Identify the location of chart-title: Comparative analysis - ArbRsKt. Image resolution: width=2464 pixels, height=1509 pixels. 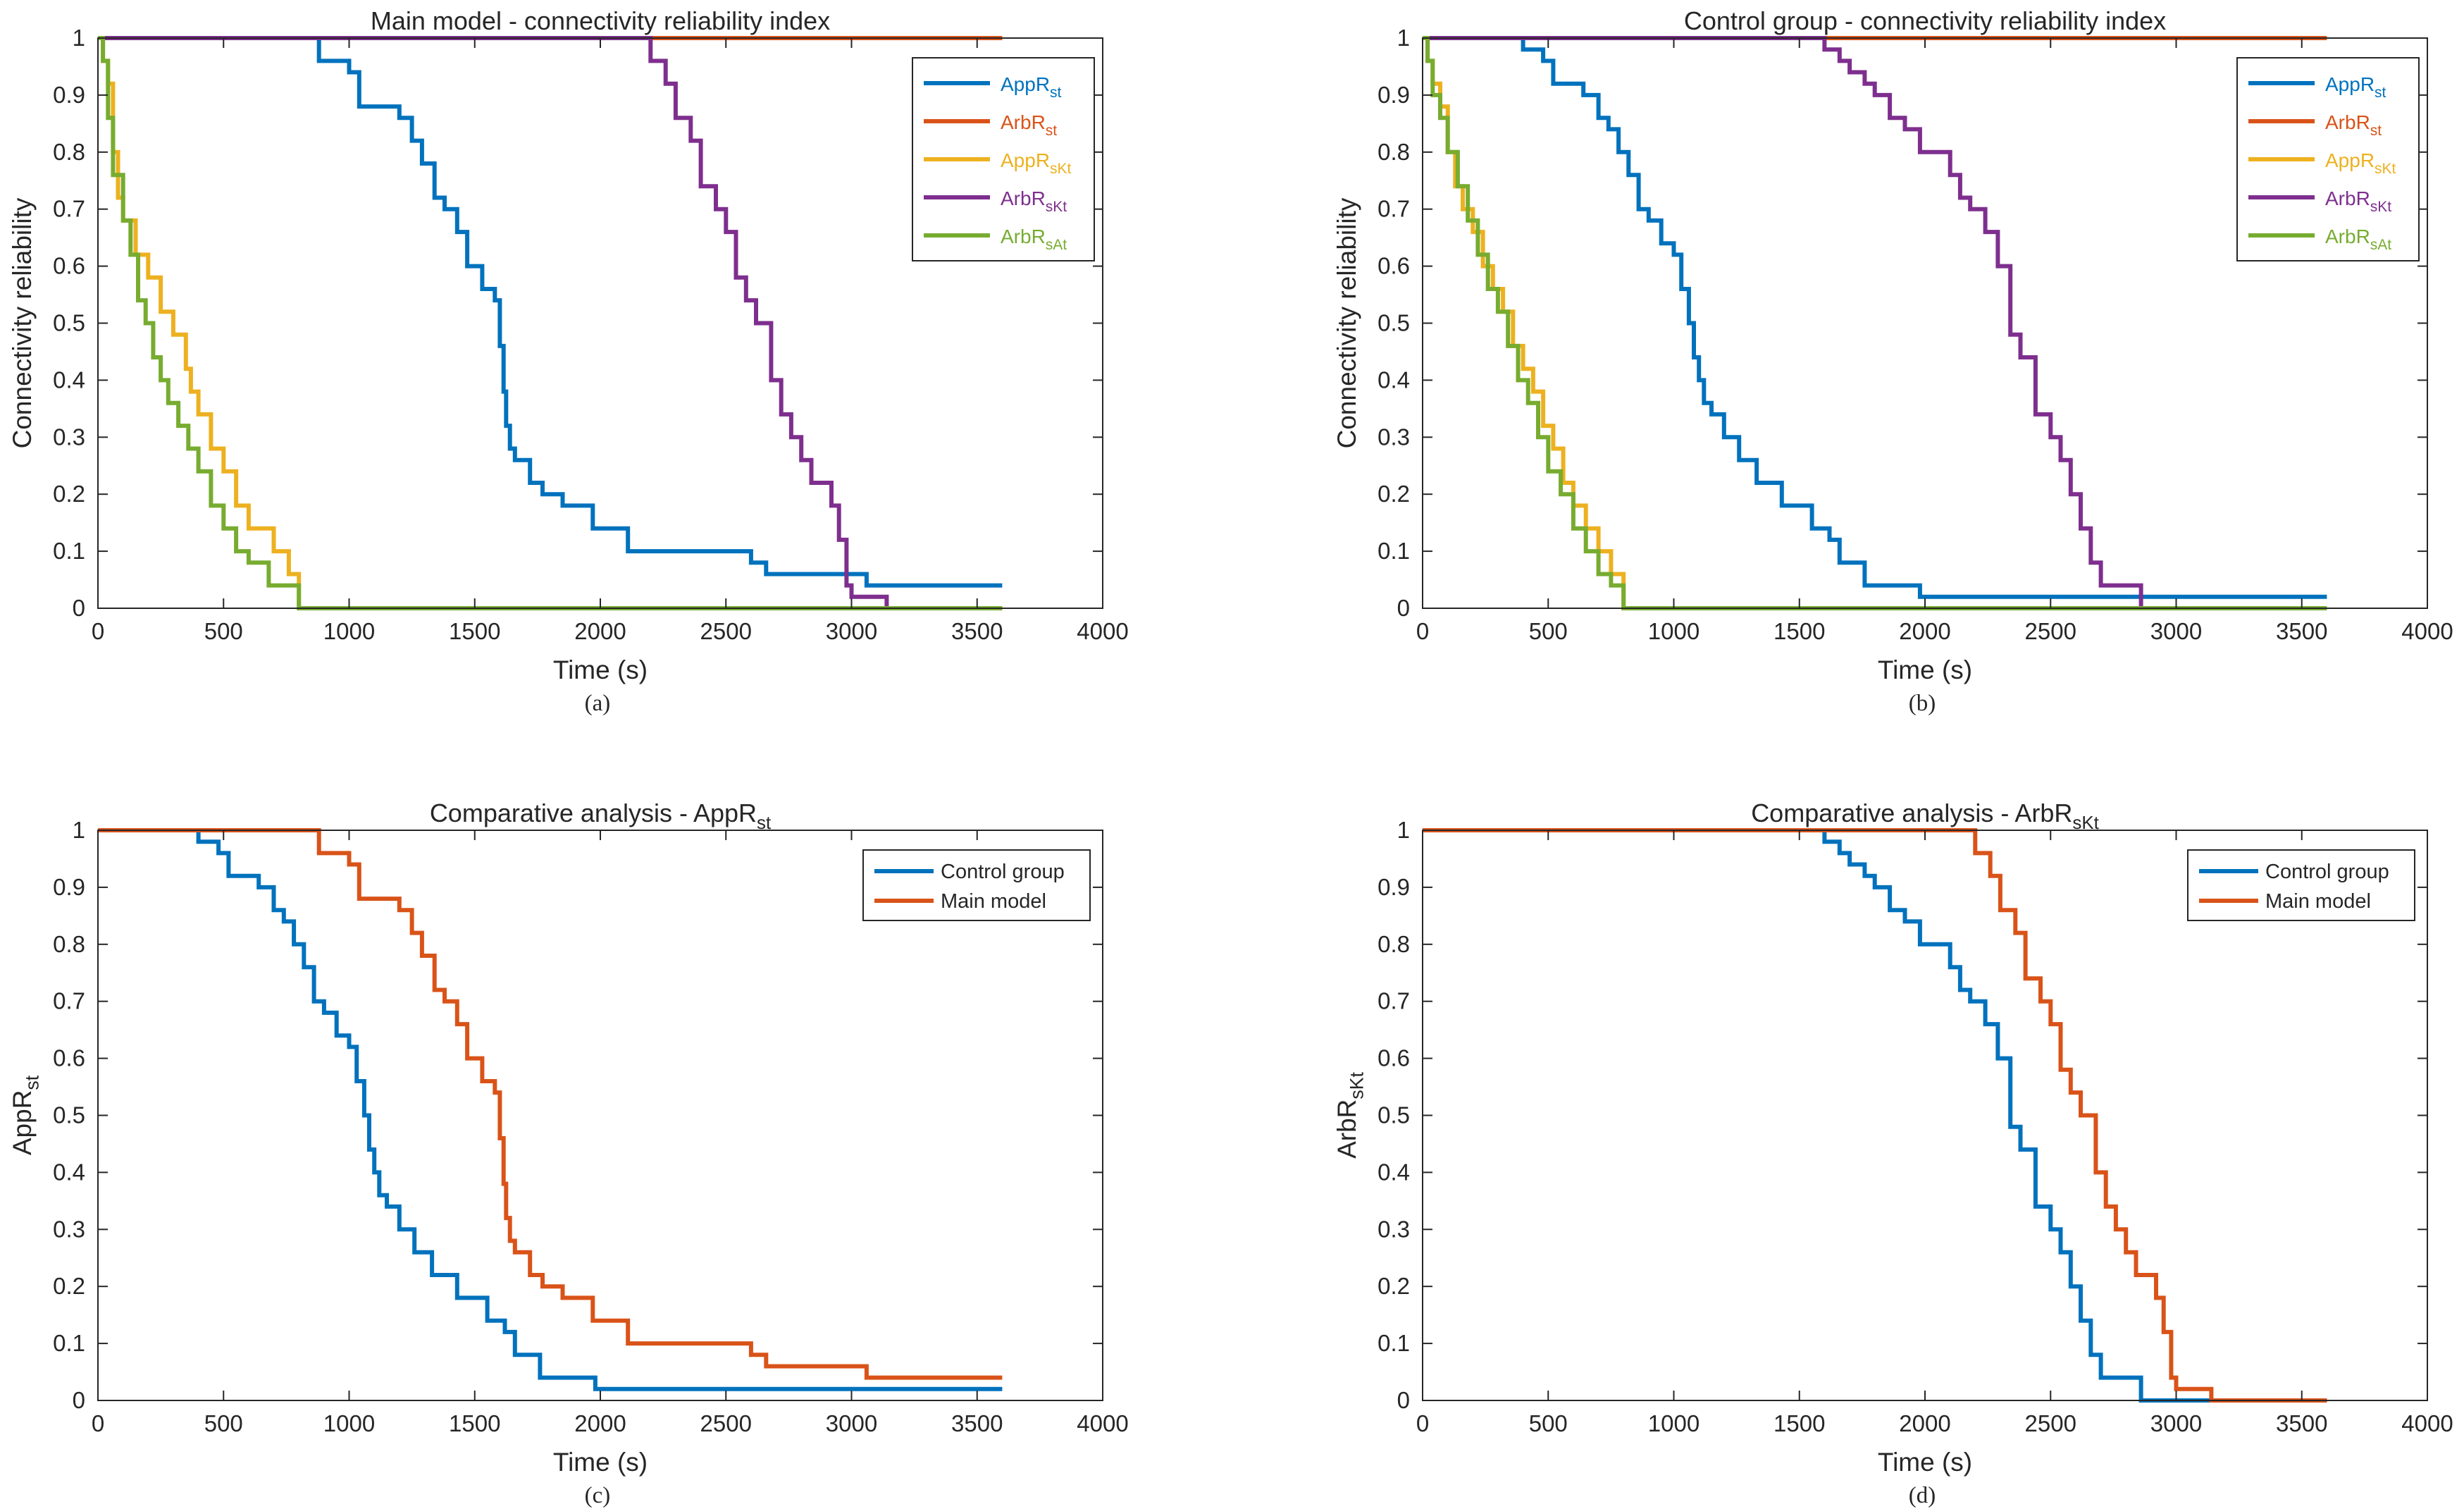
(1925, 816).